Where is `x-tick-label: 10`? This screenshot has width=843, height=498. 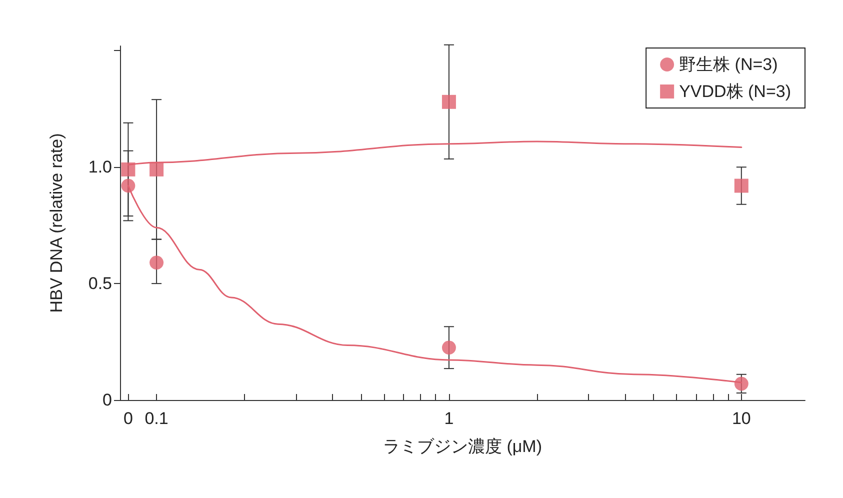 x-tick-label: 10 is located at coordinates (741, 418).